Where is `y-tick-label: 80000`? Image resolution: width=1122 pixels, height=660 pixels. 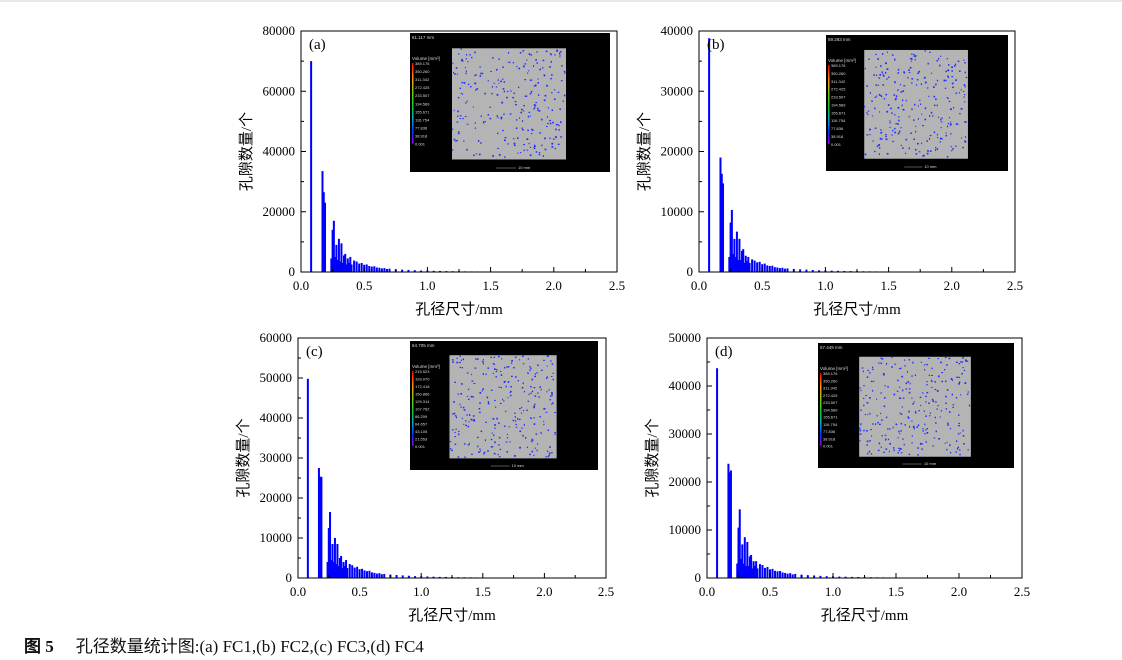 y-tick-label: 80000 is located at coordinates (279, 30).